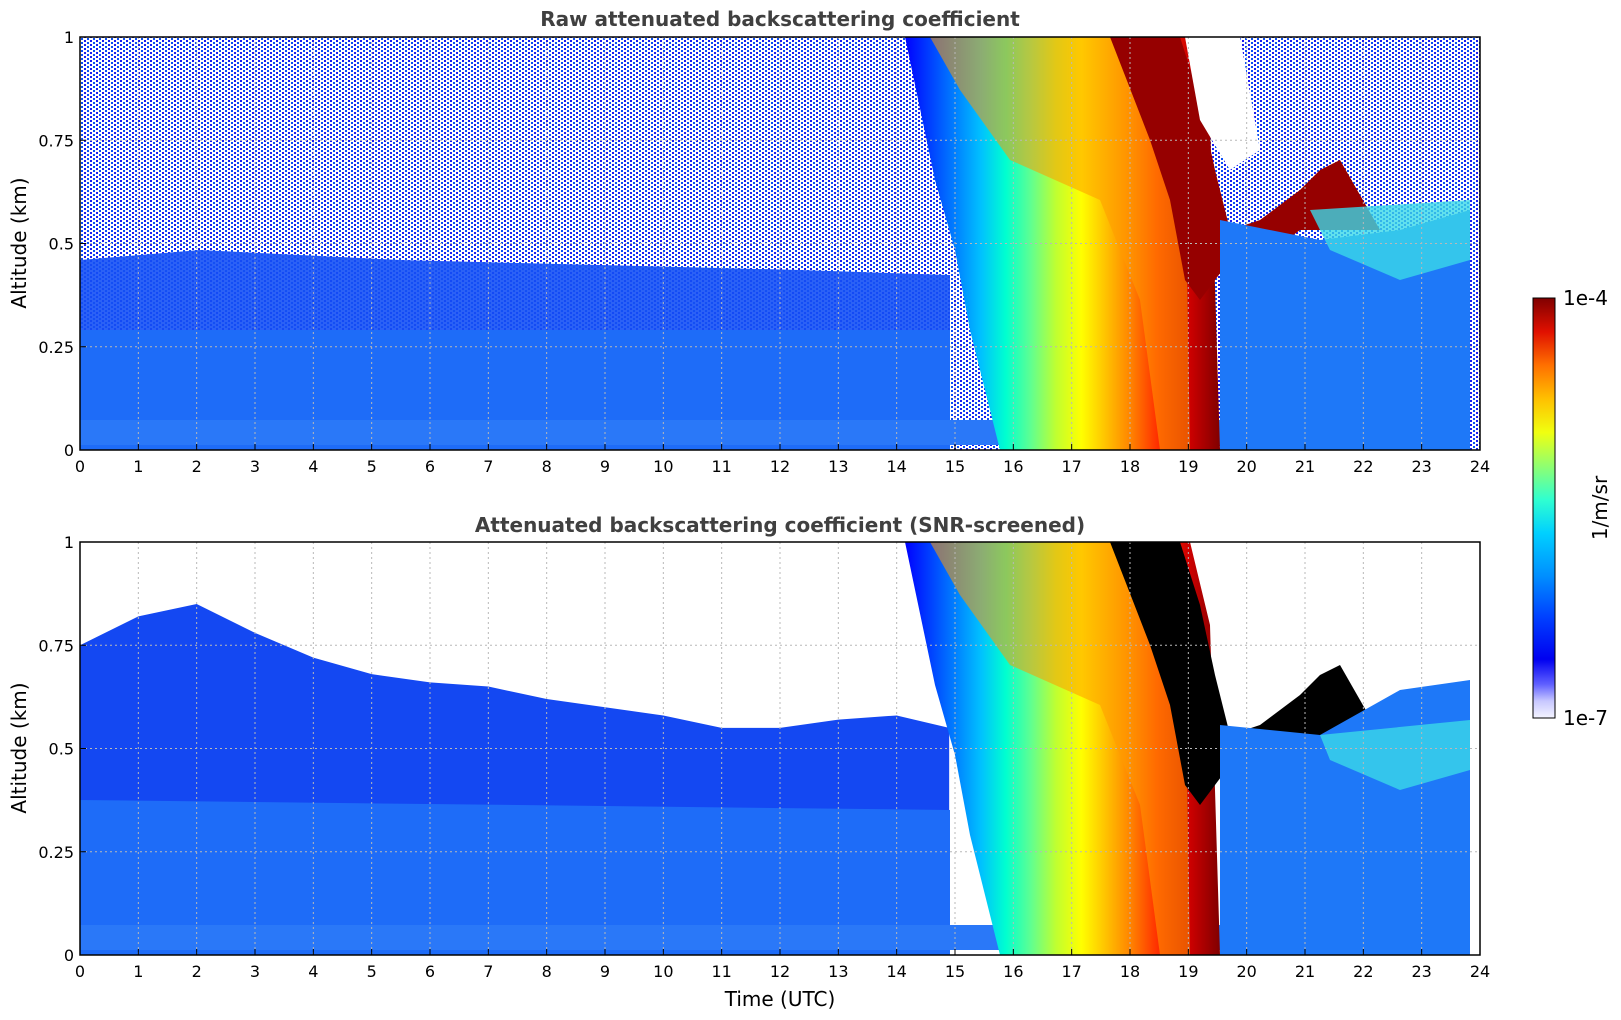  I want to click on panel-raw-xticks: 0 1 2 3 4 5 6 7 8 9 10 11 12 13 14 15 16 17 18 19 20 21 22 23 24, so click(782, 460).